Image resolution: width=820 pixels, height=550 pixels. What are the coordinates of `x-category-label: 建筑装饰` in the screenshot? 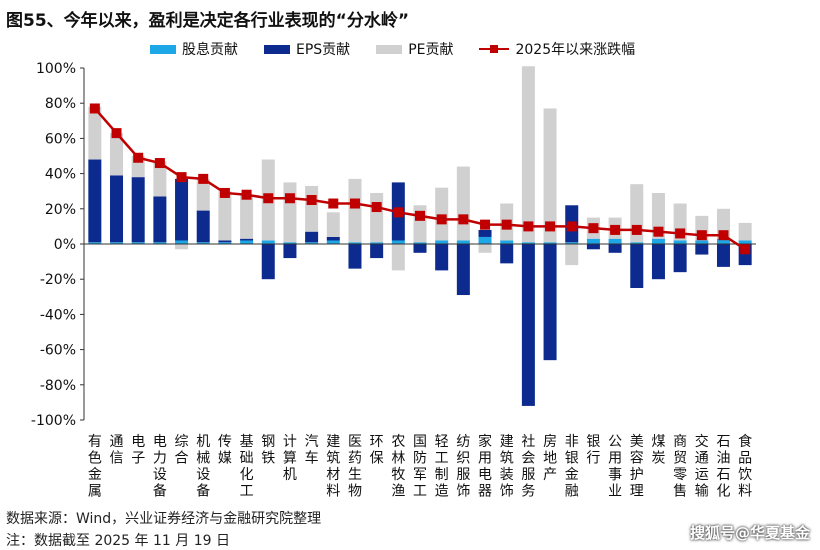 It's located at (507, 467).